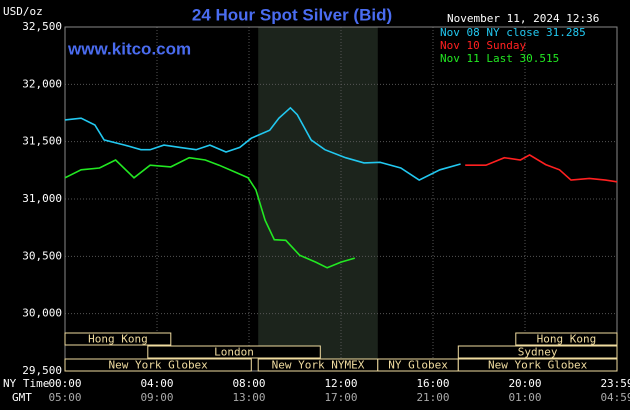 The height and width of the screenshot is (410, 630). What do you see at coordinates (42, 370) in the screenshot?
I see `y-tick-label: 29,500` at bounding box center [42, 370].